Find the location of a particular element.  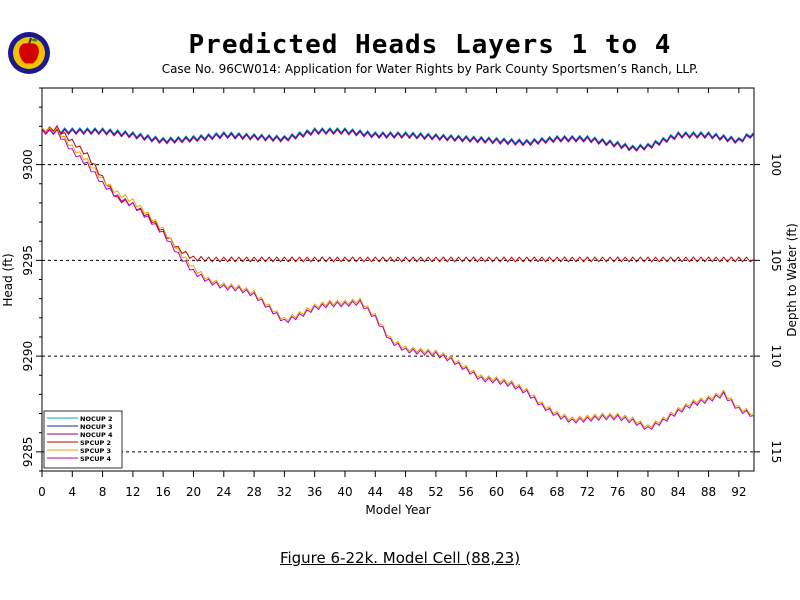

x-tick-label: 0 is located at coordinates (42, 492).